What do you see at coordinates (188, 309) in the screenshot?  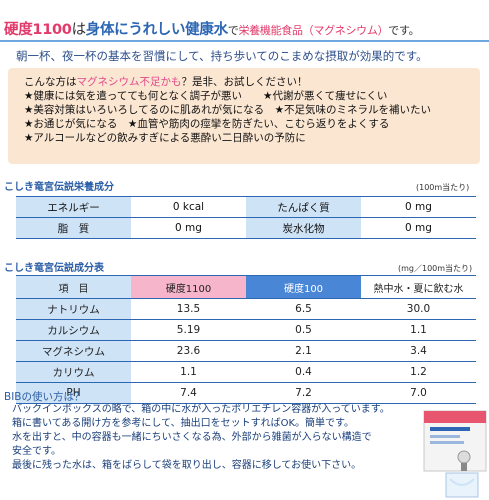 I see `component-value: 13.5` at bounding box center [188, 309].